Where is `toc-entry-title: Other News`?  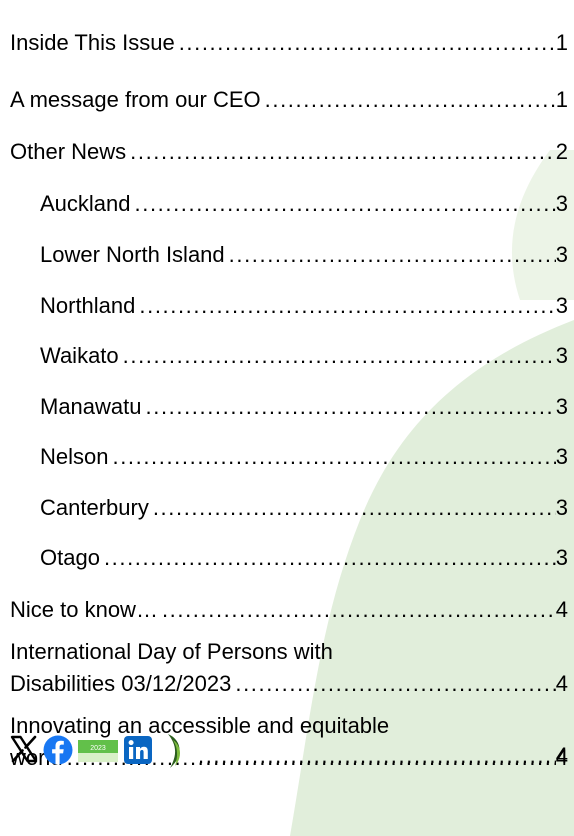 toc-entry-title: Other News is located at coordinates (68, 151).